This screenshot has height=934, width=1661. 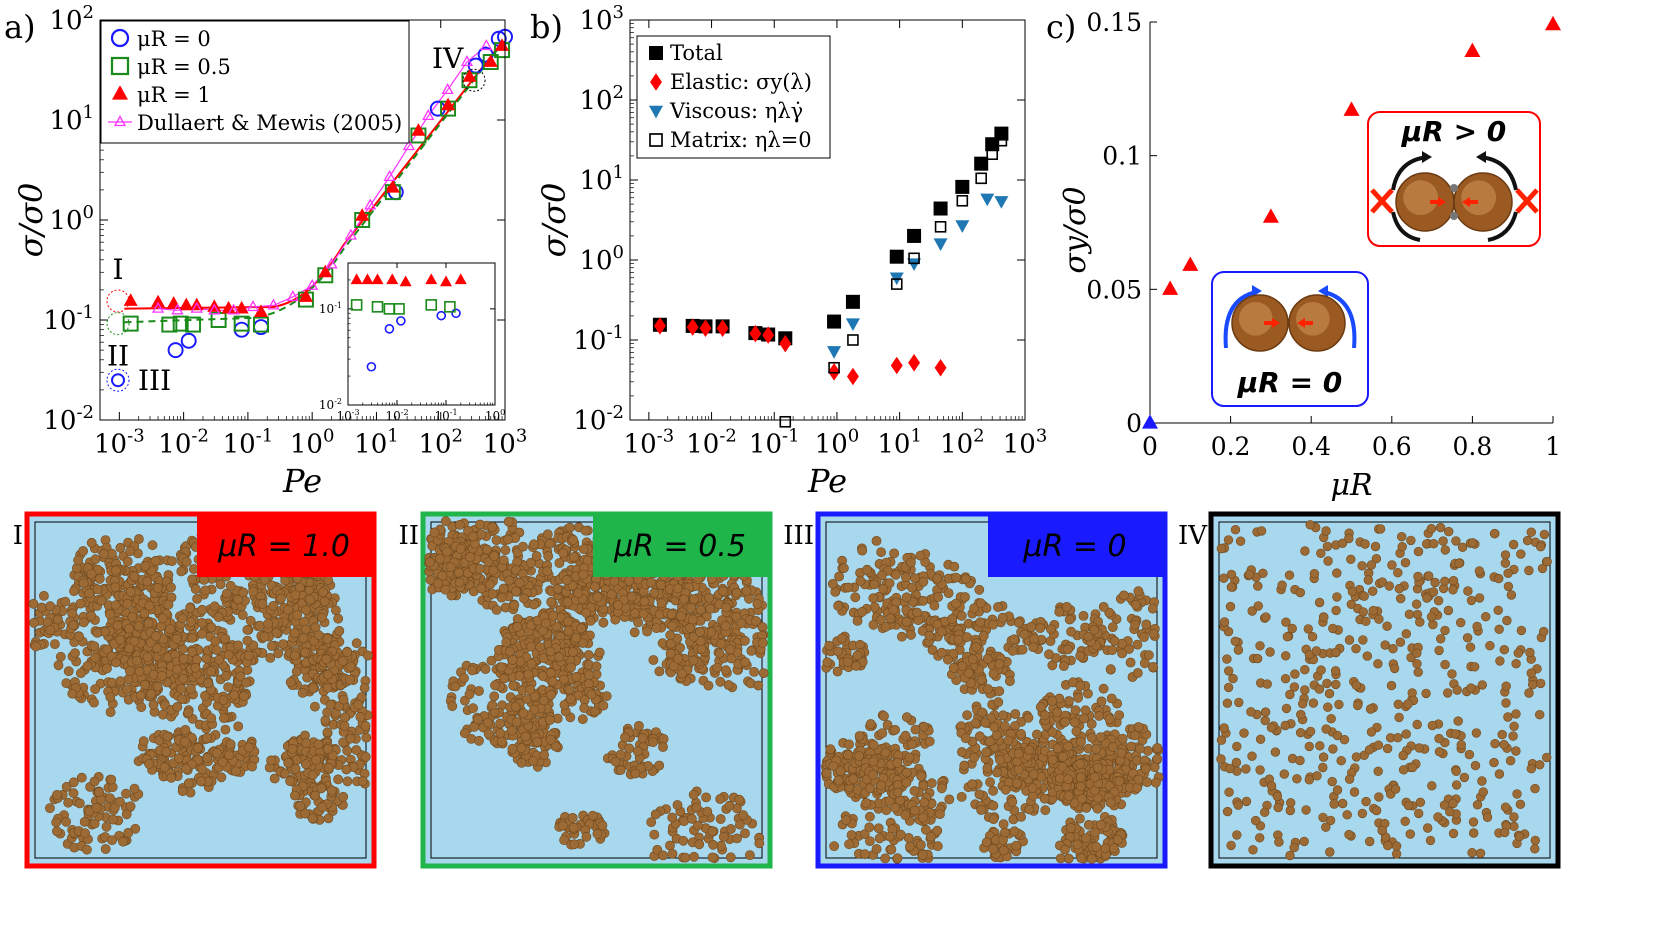 What do you see at coordinates (174, 39) in the screenshot?
I see `legend-label: μR = 0` at bounding box center [174, 39].